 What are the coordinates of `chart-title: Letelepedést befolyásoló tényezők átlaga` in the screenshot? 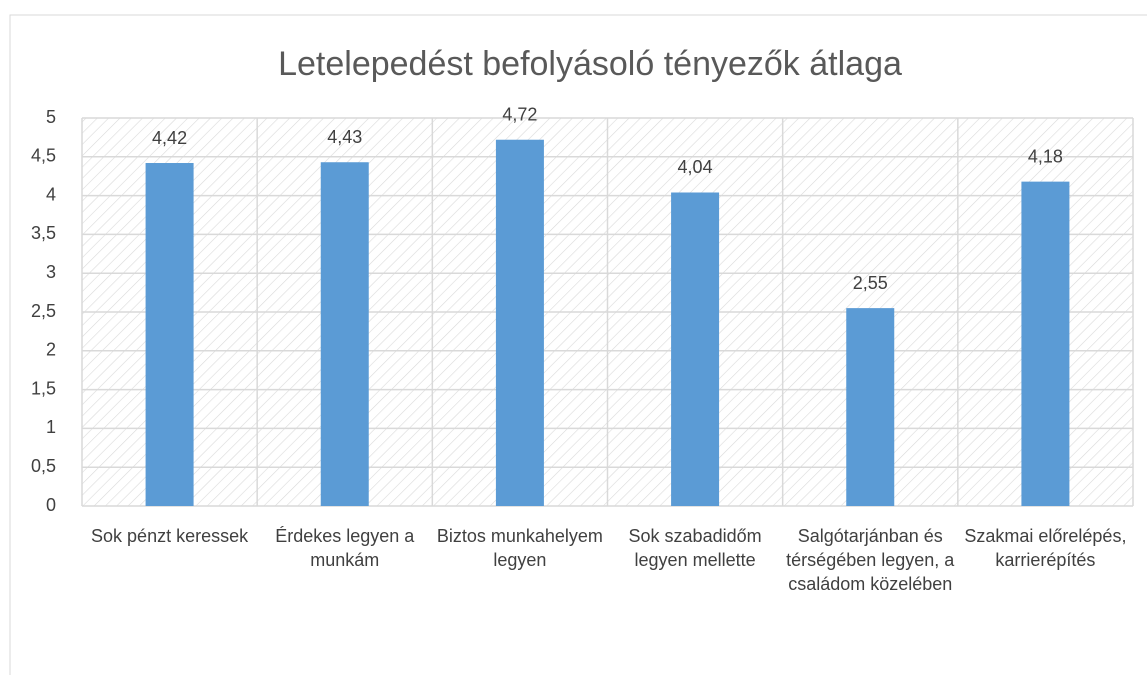 It's located at (590, 64).